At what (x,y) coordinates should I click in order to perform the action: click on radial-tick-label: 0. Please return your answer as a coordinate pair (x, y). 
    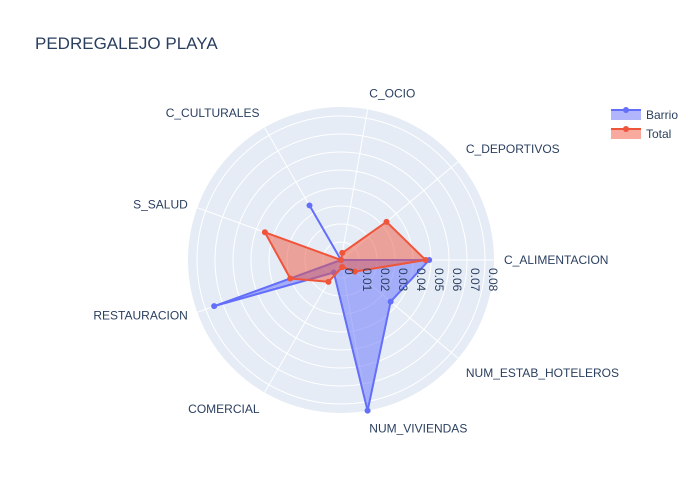
    Looking at the image, I should click on (349, 271).